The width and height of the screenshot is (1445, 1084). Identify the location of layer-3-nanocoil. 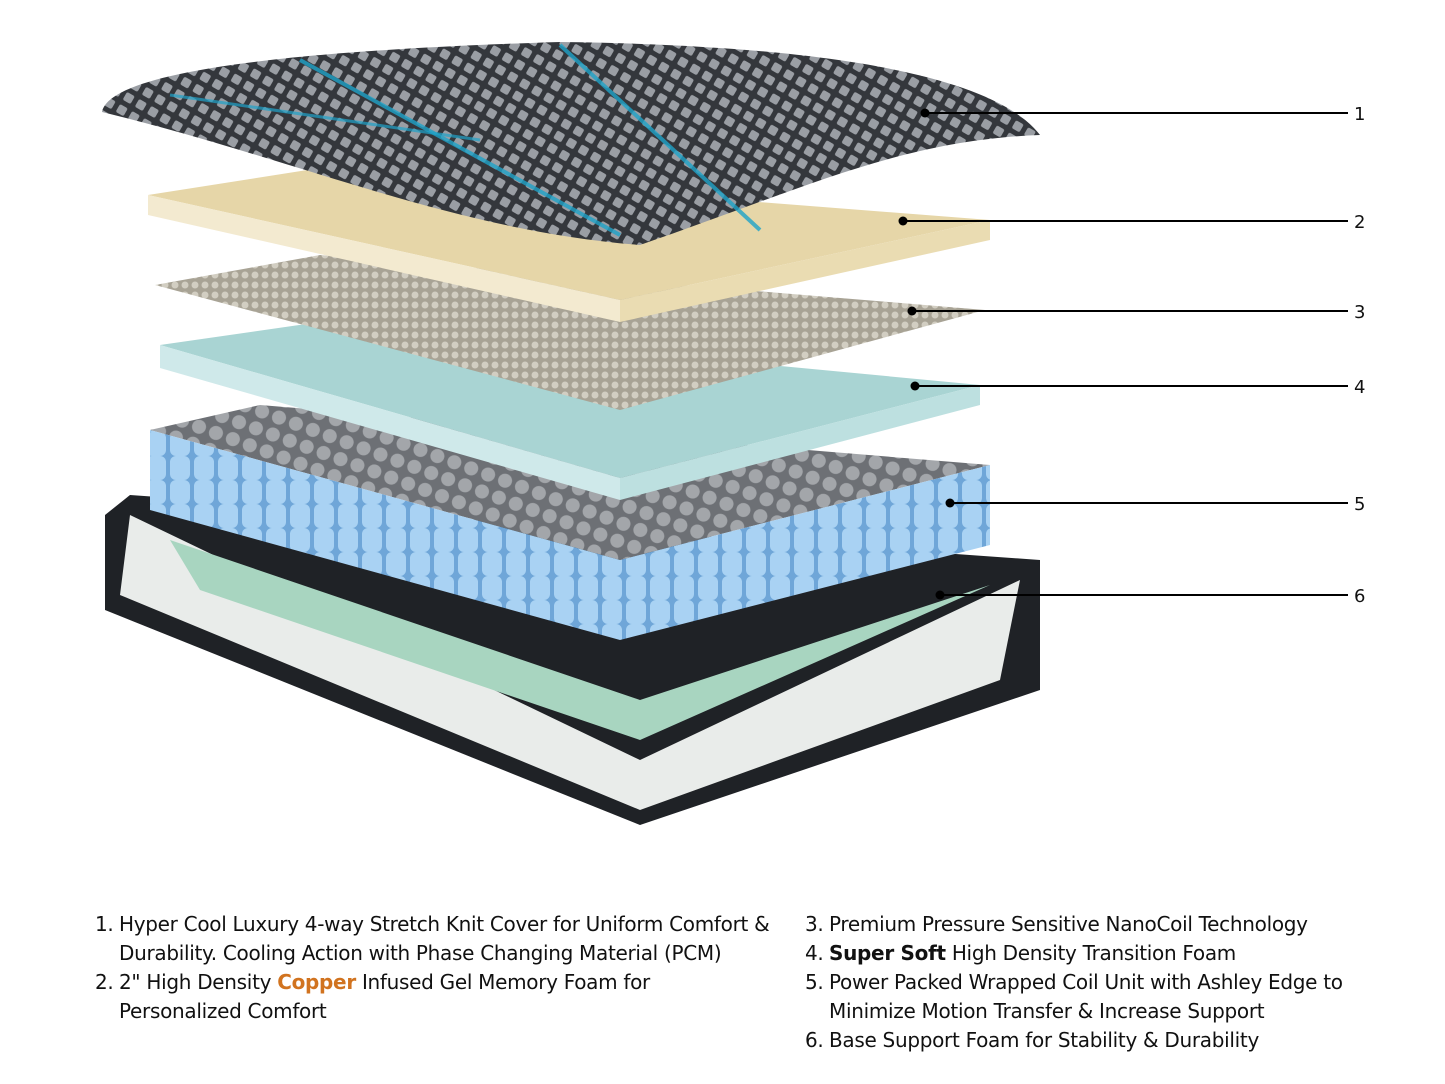
(570, 332).